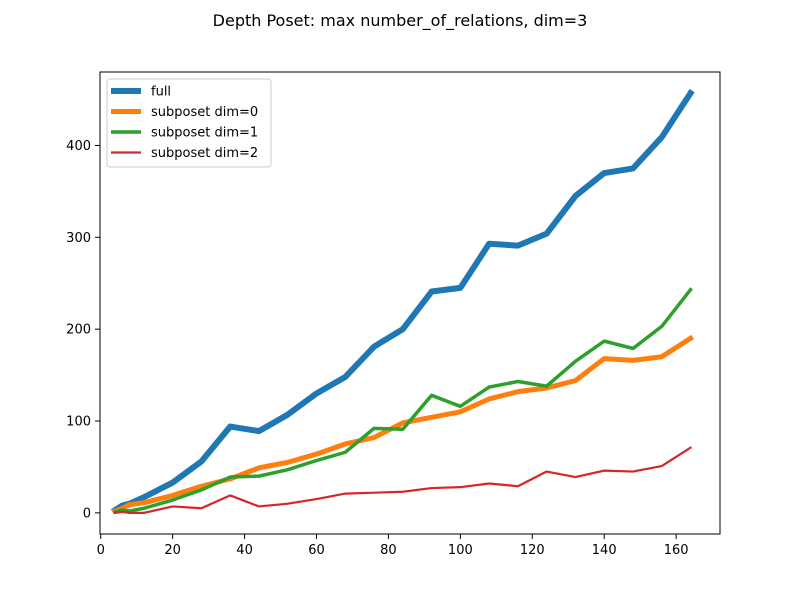 This screenshot has height=600, width=800. What do you see at coordinates (78, 238) in the screenshot?
I see `y-tick-label: 300` at bounding box center [78, 238].